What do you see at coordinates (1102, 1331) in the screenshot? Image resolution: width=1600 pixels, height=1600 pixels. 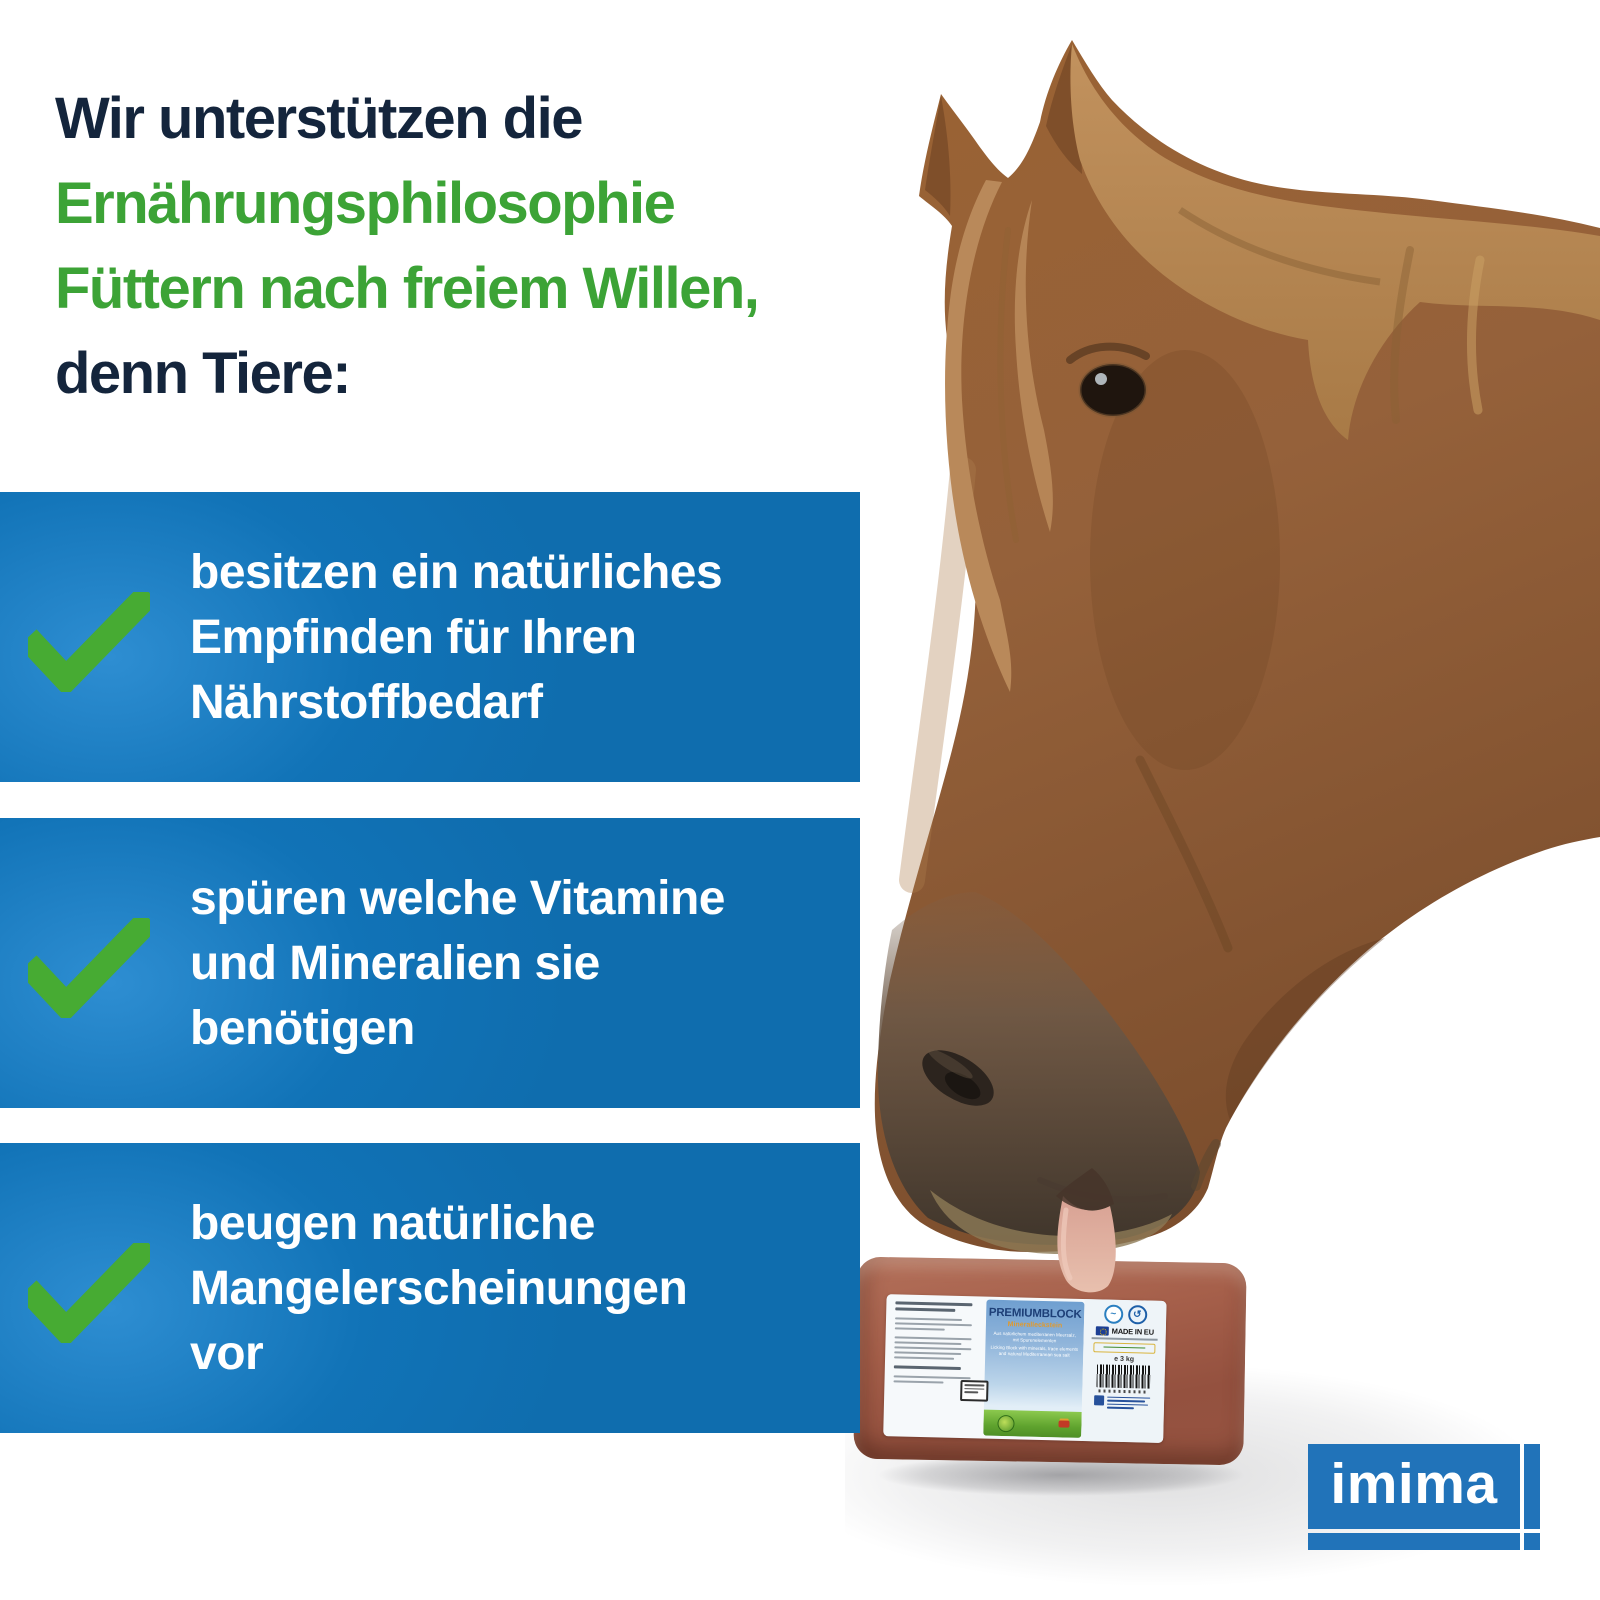 I see `eu-flag-icon` at bounding box center [1102, 1331].